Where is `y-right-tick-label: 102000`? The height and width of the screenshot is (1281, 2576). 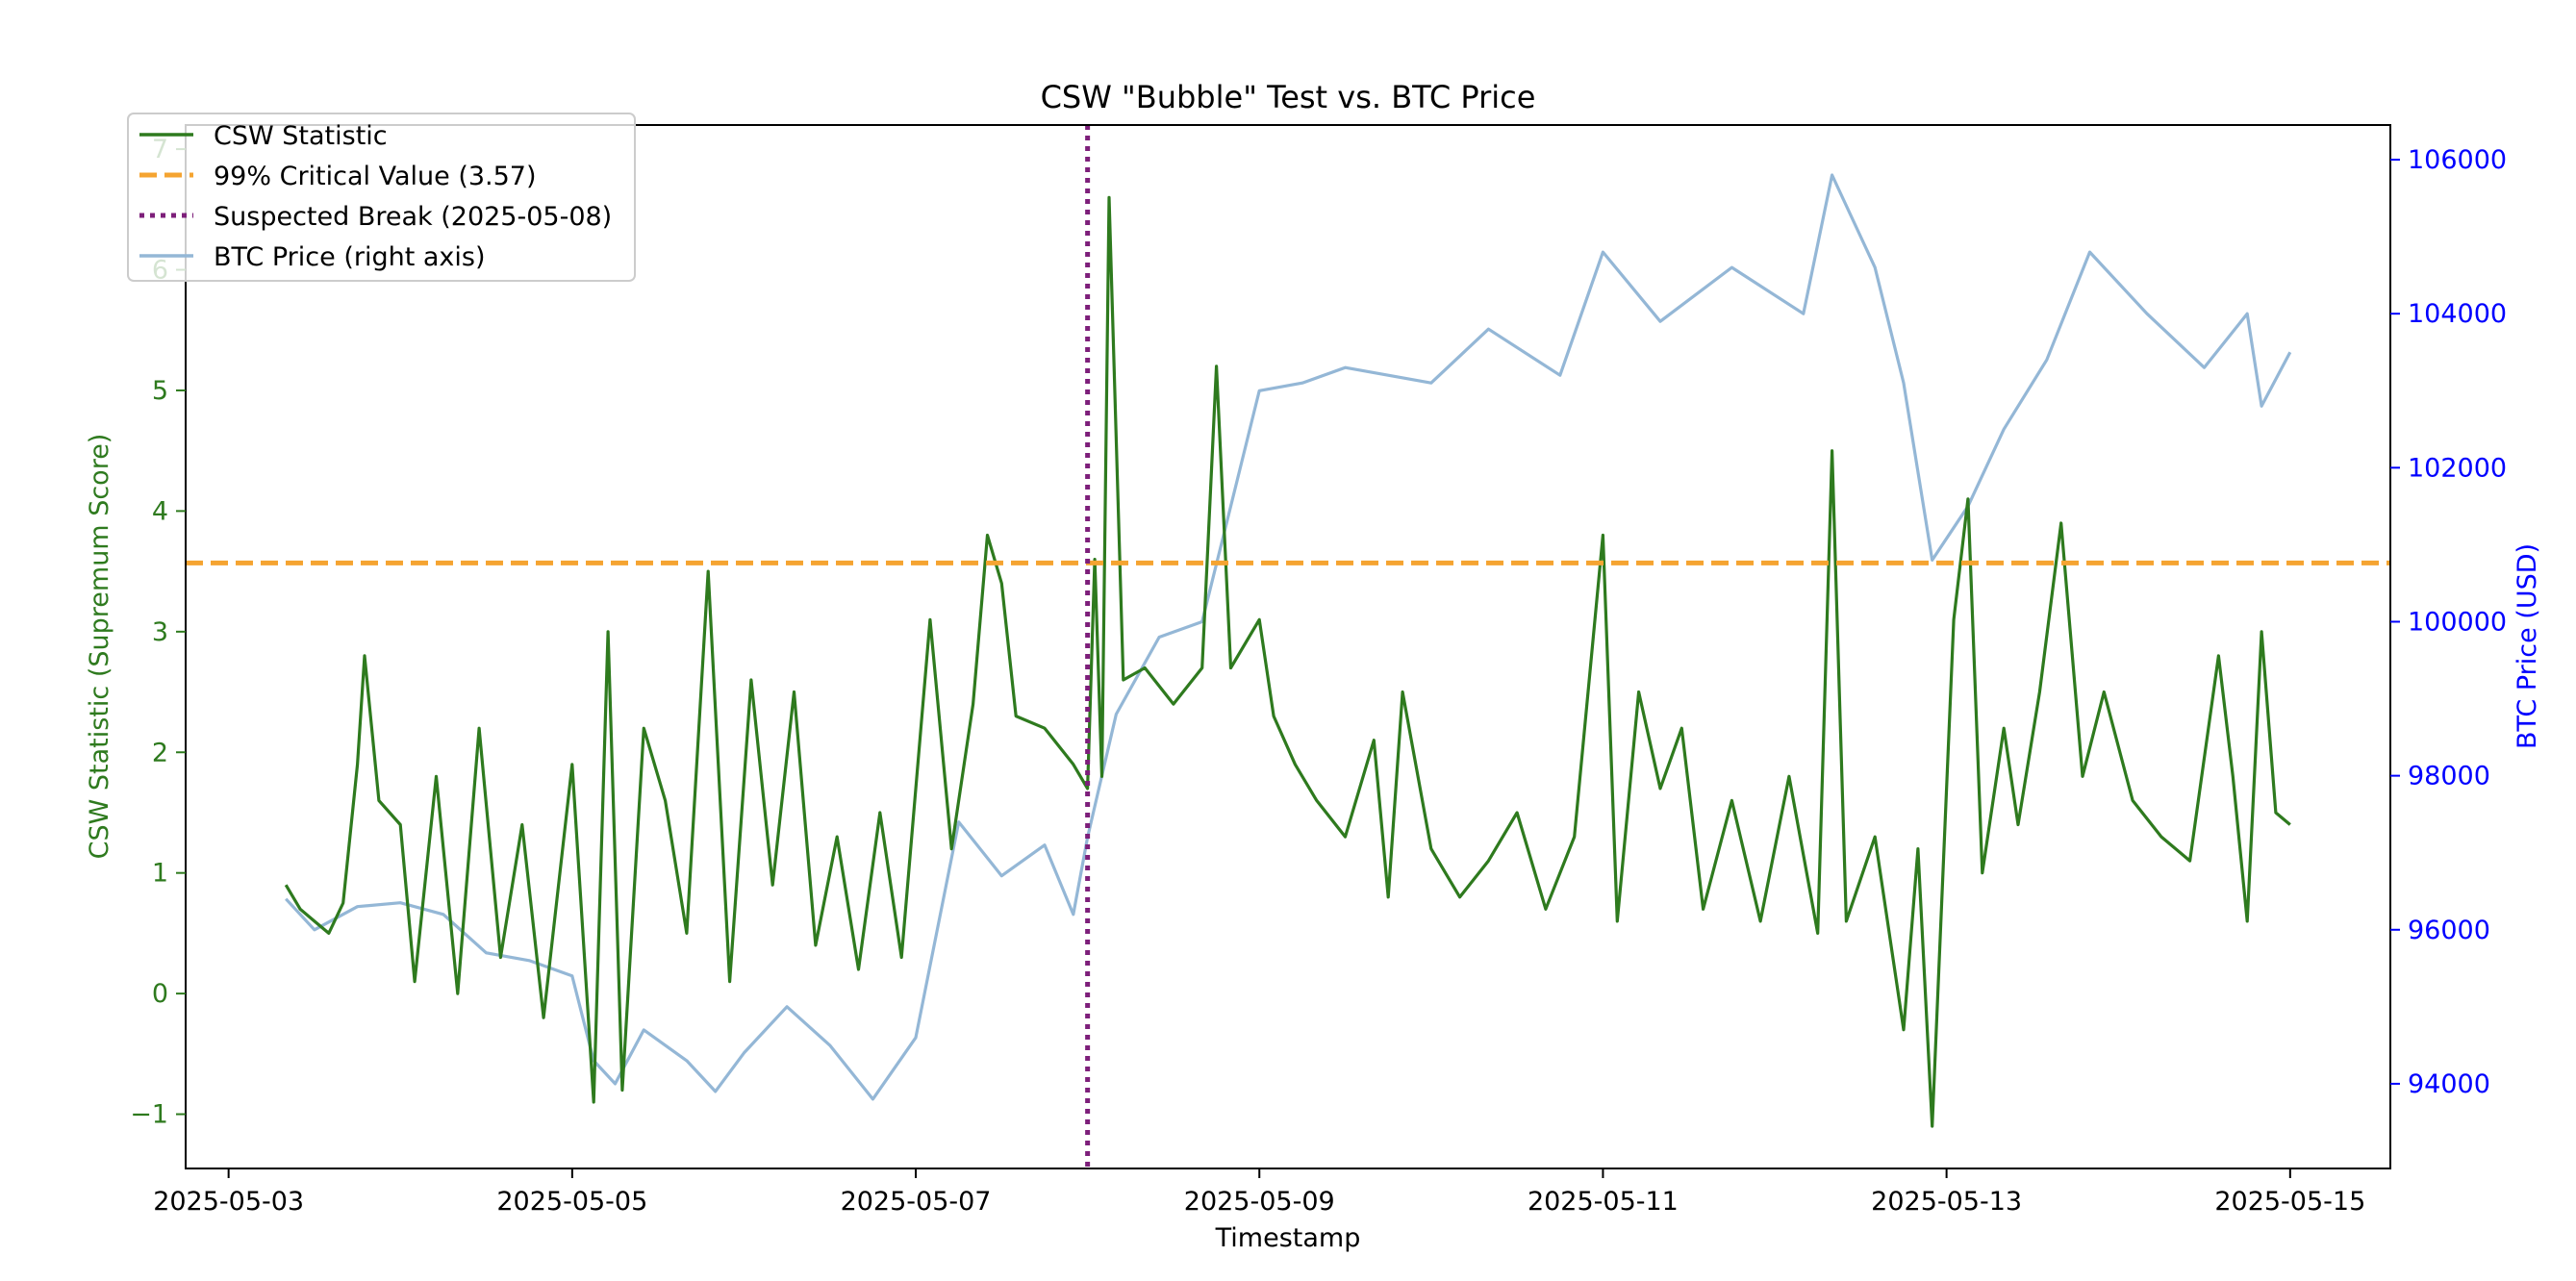 y-right-tick-label: 102000 is located at coordinates (2457, 468).